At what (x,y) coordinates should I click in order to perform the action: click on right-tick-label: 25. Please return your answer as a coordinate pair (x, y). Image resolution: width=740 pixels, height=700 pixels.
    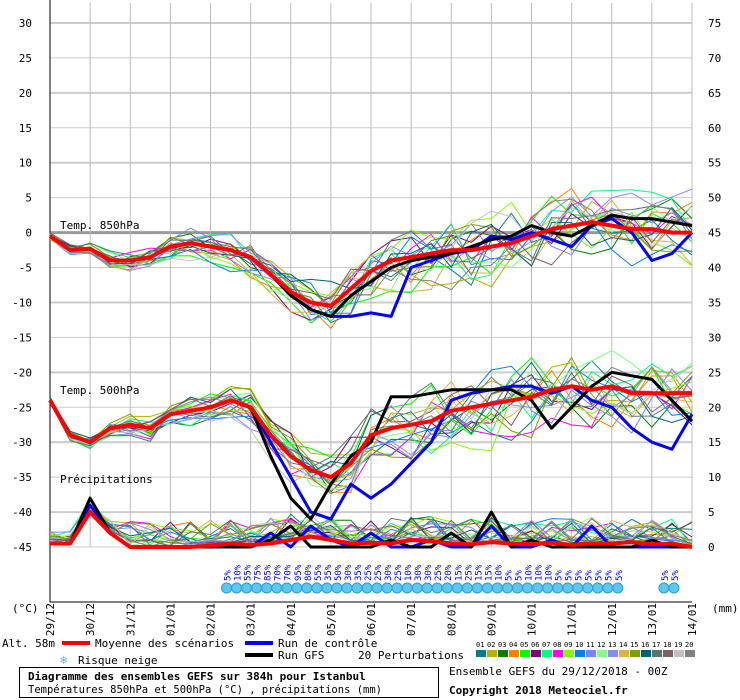
    Looking at the image, I should click on (714, 372).